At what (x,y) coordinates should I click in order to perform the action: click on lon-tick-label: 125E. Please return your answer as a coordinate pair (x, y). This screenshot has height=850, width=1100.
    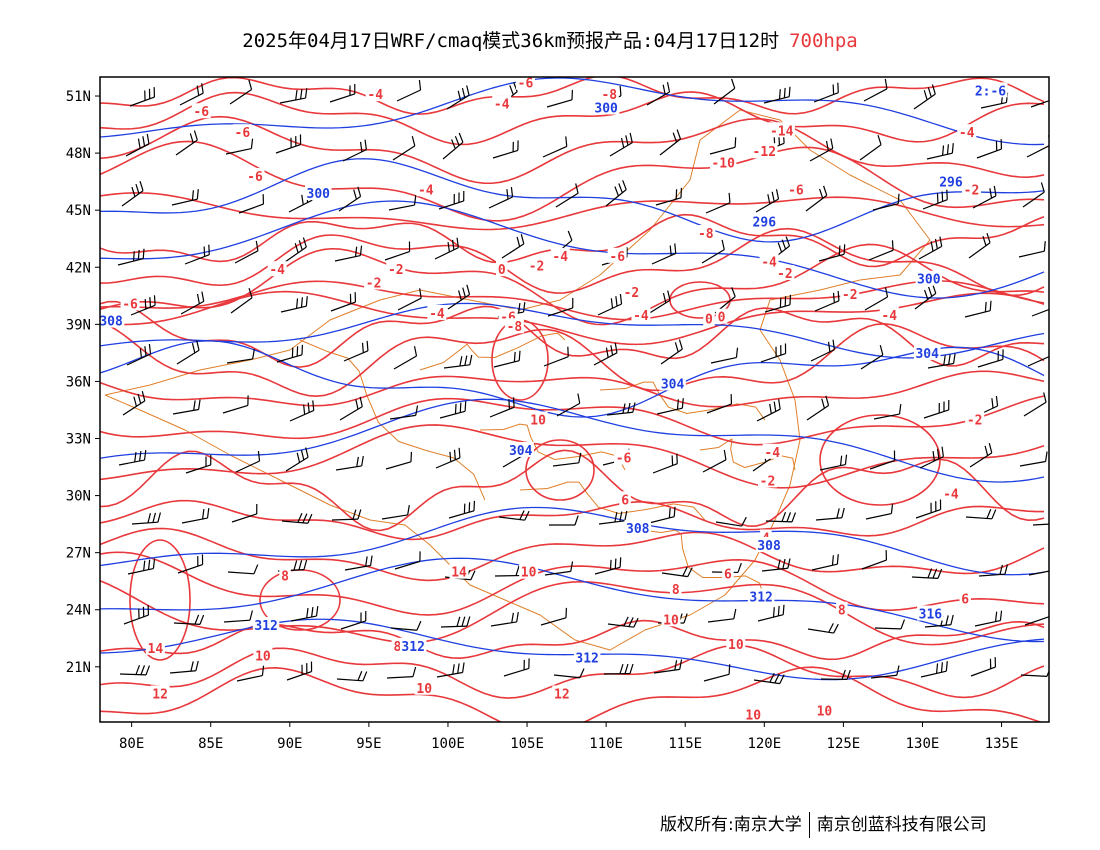
    Looking at the image, I should click on (844, 744).